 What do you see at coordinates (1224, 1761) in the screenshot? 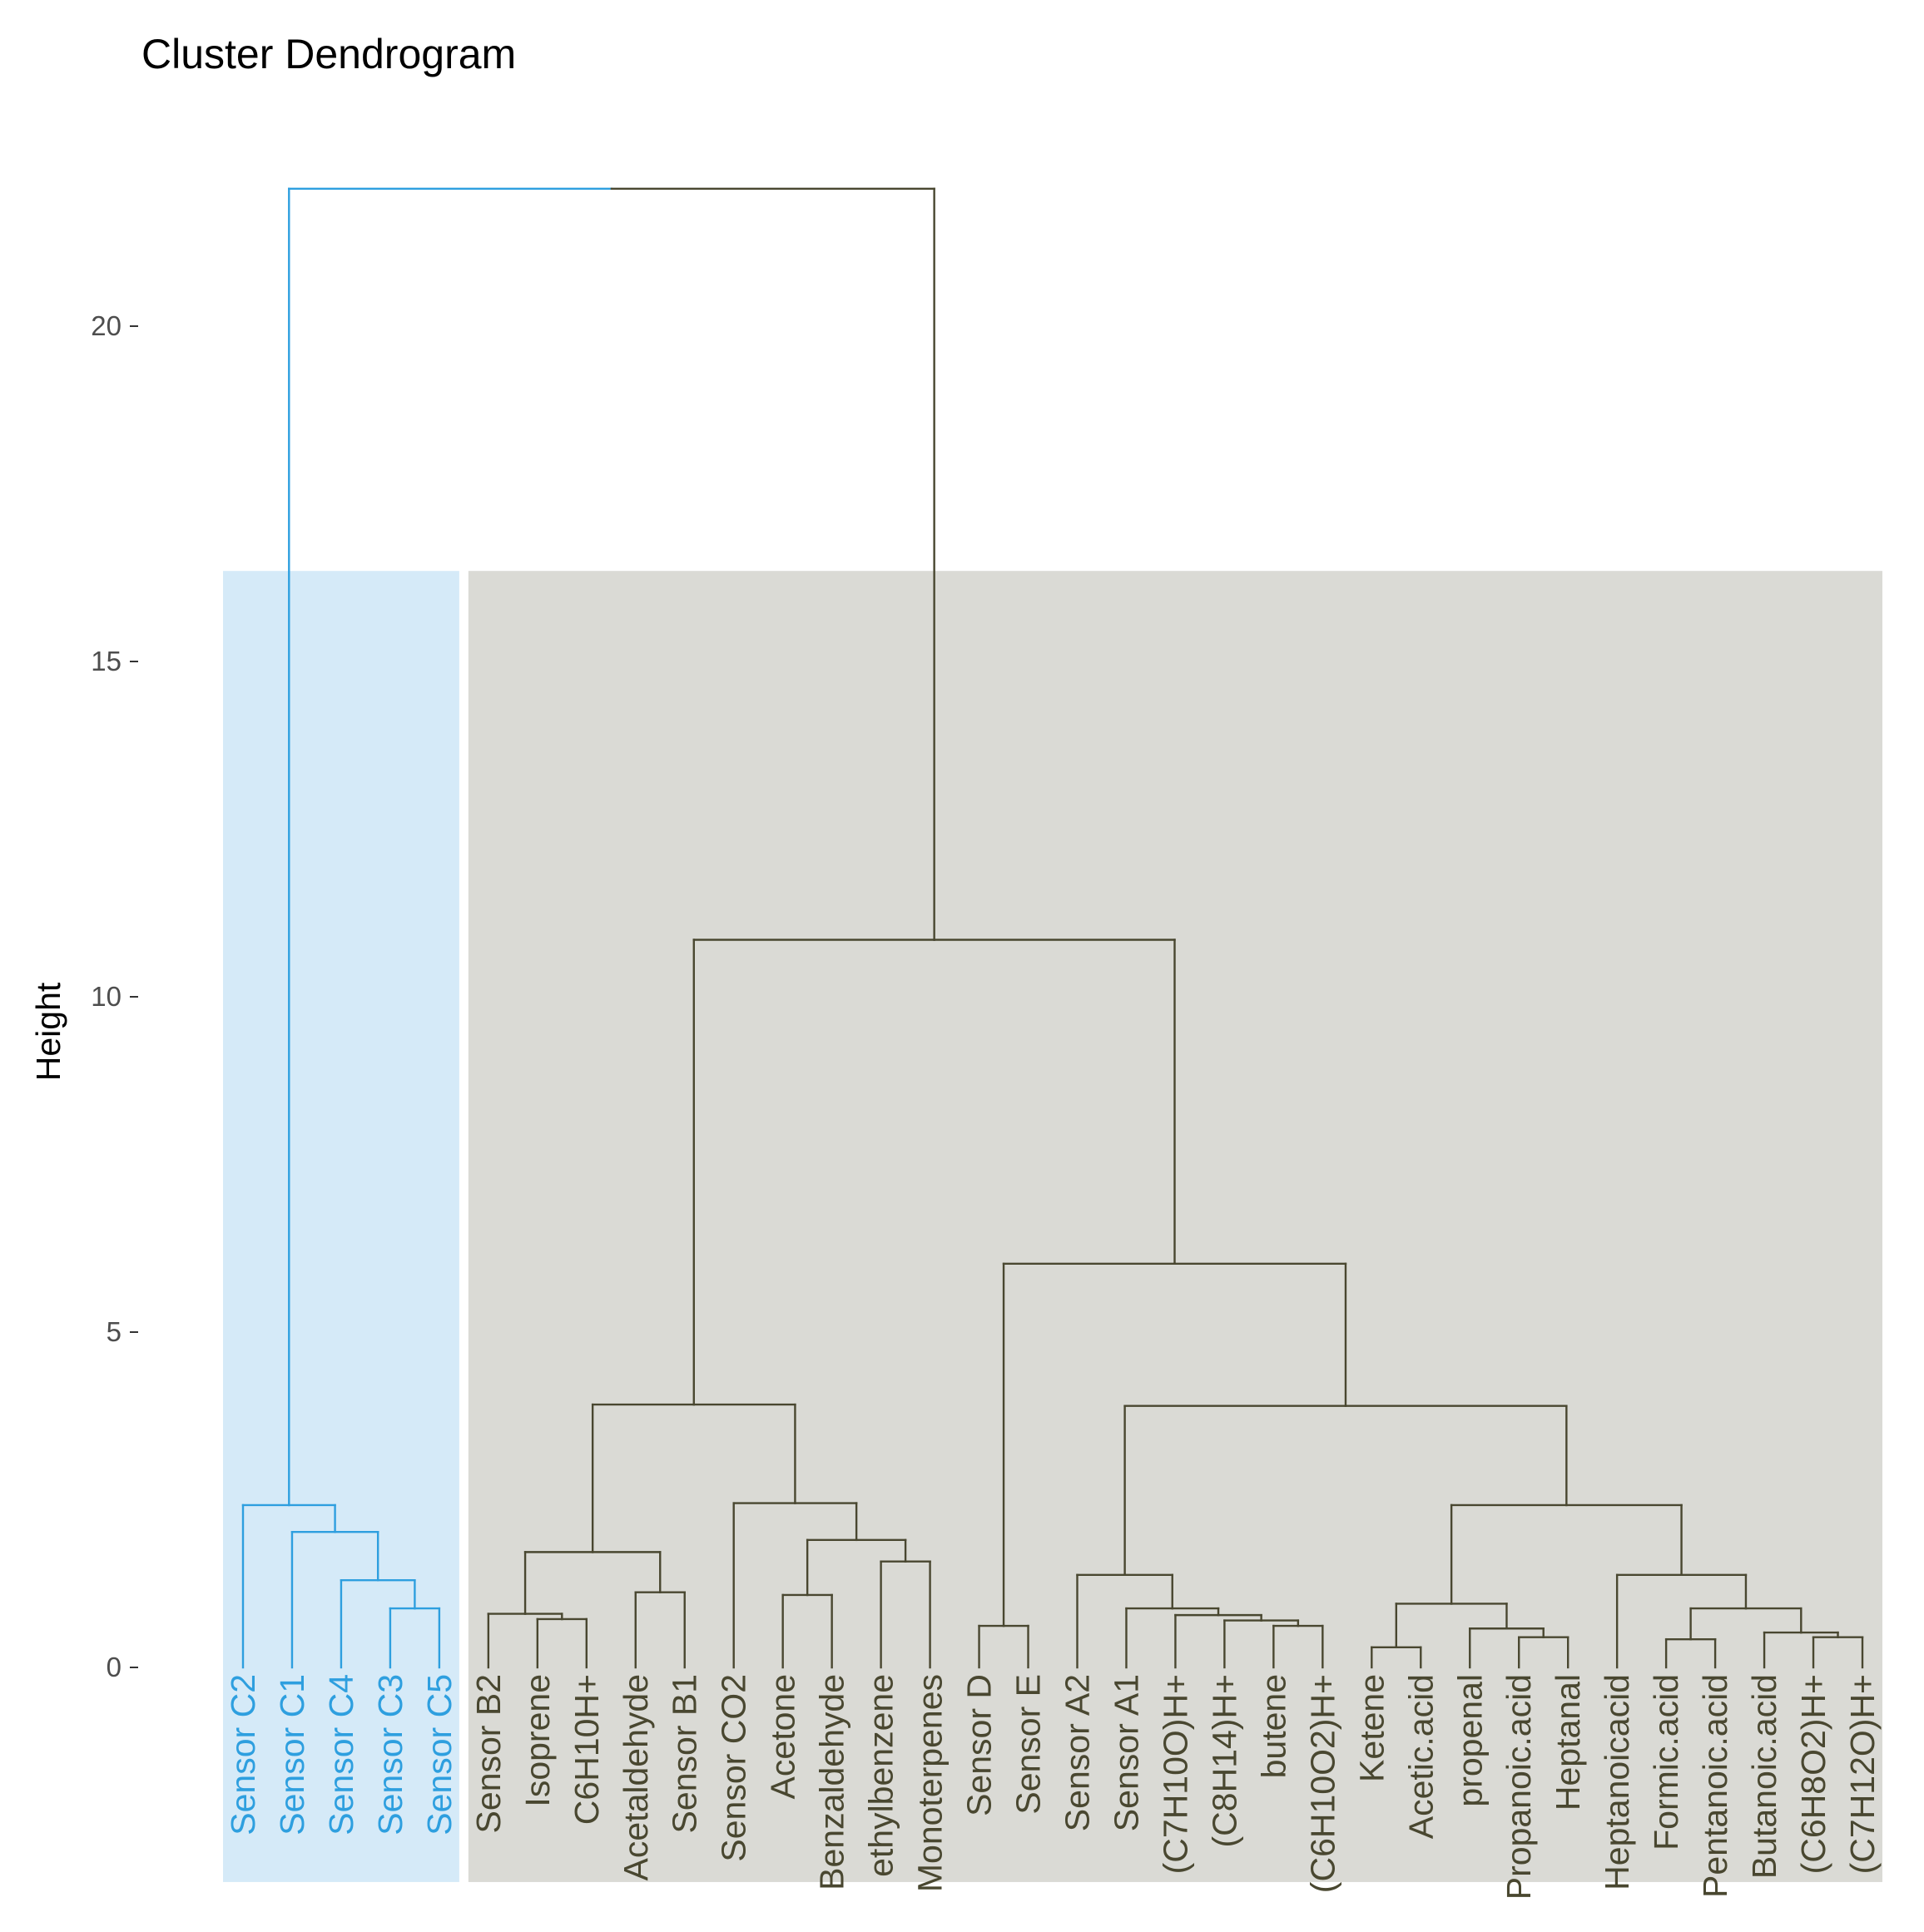
I see `leaf-label: (C8H14)H+` at bounding box center [1224, 1761].